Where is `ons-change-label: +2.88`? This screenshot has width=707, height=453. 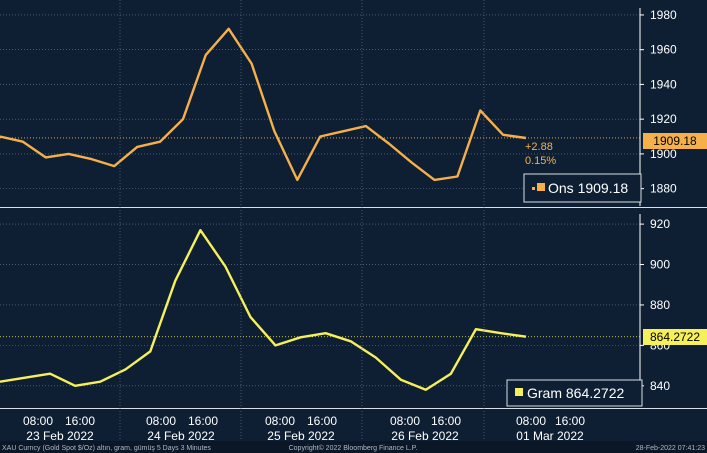
ons-change-label: +2.88 is located at coordinates (539, 147).